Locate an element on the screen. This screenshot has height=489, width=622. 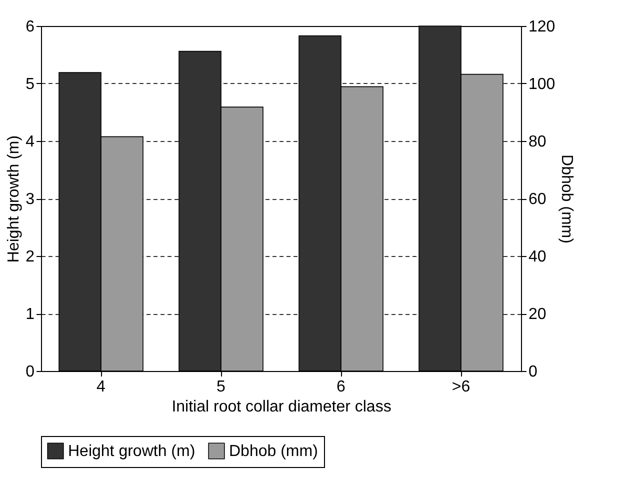
x-tick-label: >6 is located at coordinates (461, 387).